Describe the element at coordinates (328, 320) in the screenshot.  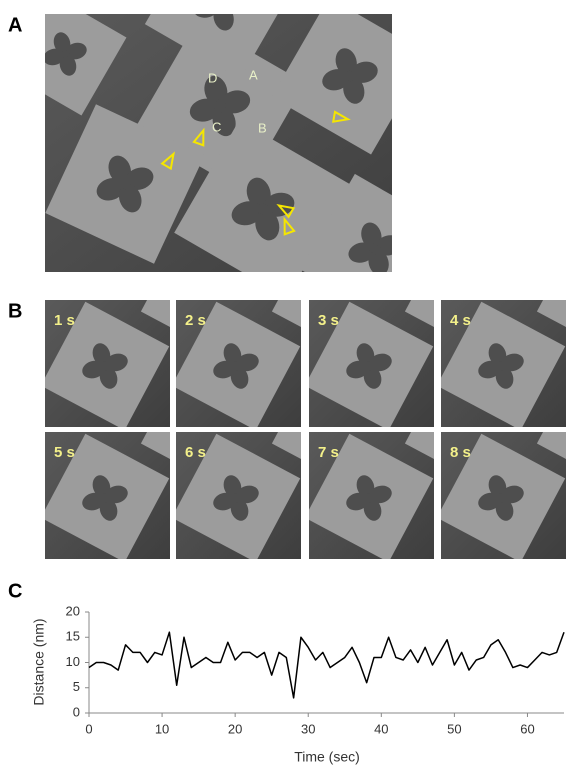
I see `frame-label: 3 s` at that location.